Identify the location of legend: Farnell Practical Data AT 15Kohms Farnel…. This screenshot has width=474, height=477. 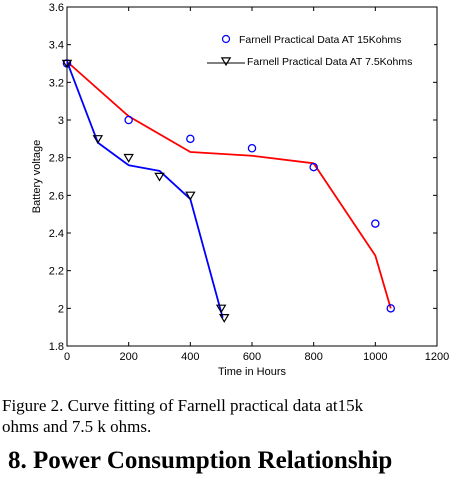
(319, 49).